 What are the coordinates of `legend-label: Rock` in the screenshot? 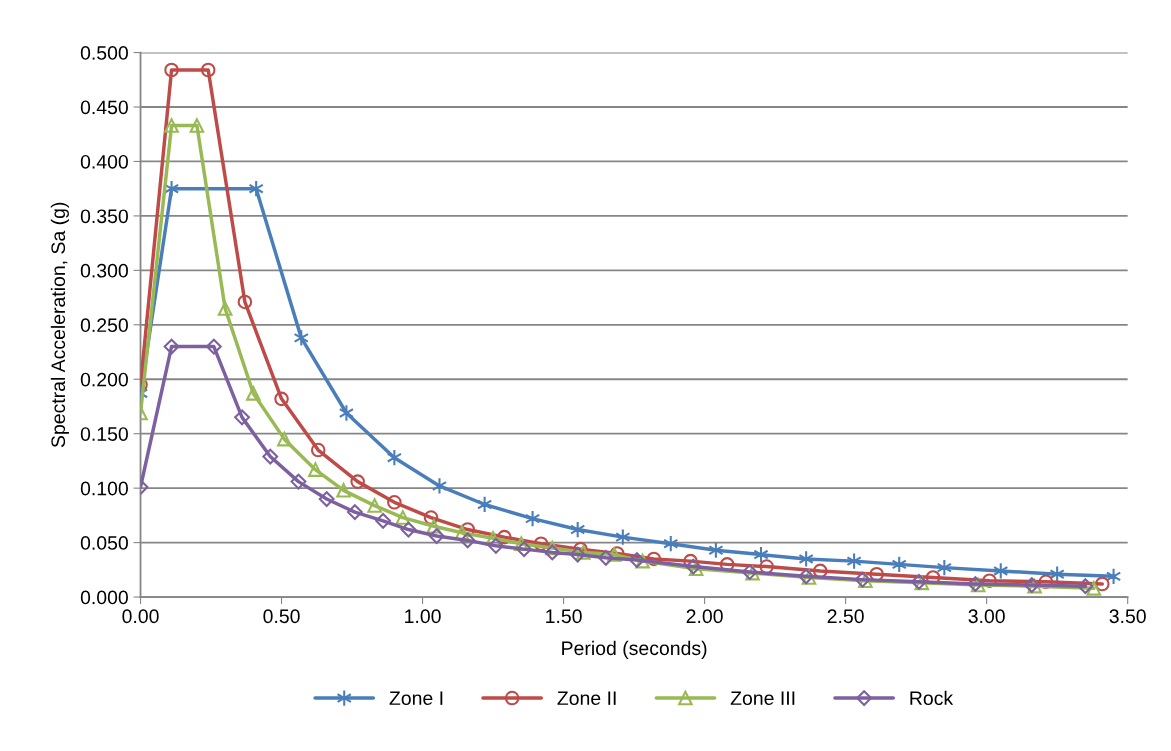 It's located at (932, 698).